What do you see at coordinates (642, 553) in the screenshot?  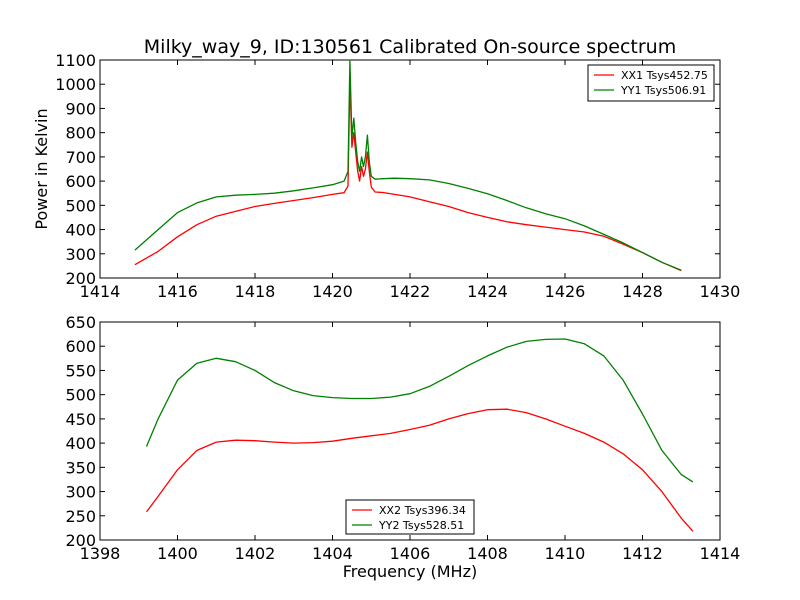 I see `bottom-x-tick-label: 1412` at bounding box center [642, 553].